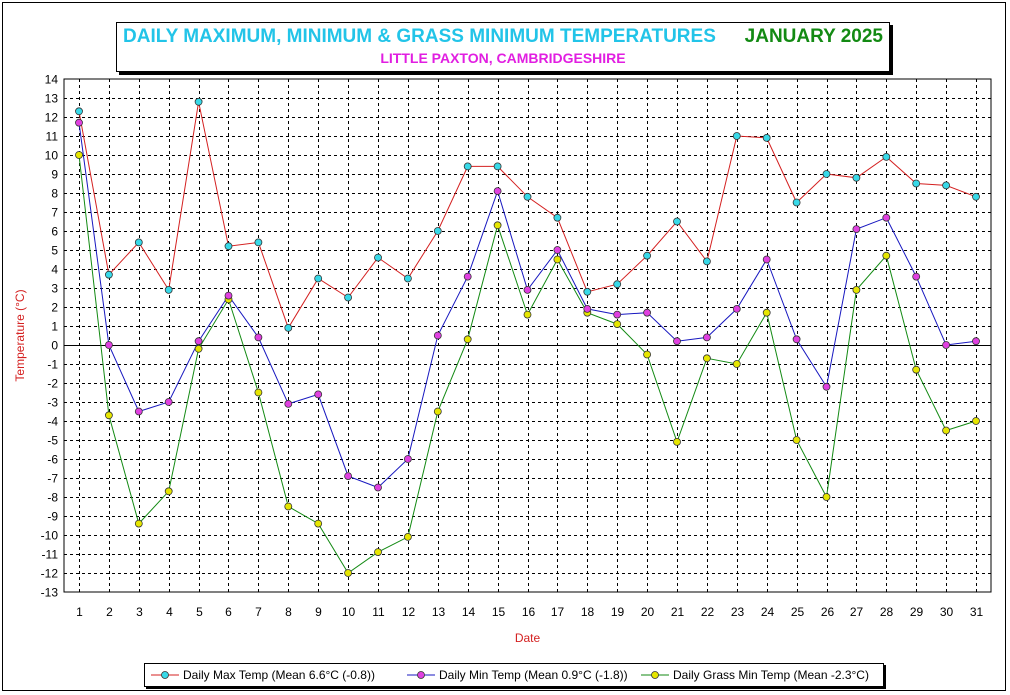  I want to click on x-tick-label: 17, so click(558, 612).